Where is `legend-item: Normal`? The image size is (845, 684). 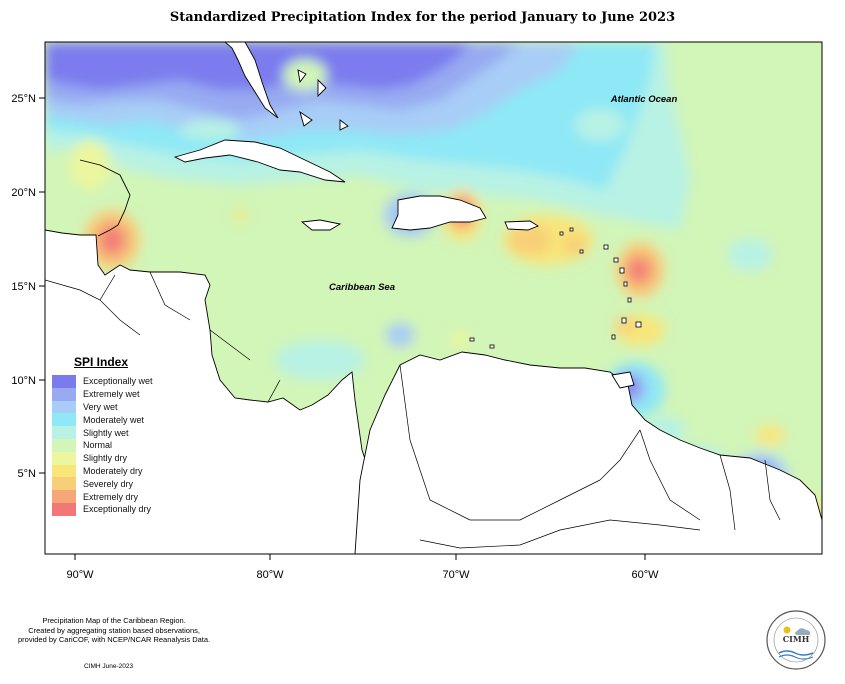
legend-item: Normal is located at coordinates (122, 445).